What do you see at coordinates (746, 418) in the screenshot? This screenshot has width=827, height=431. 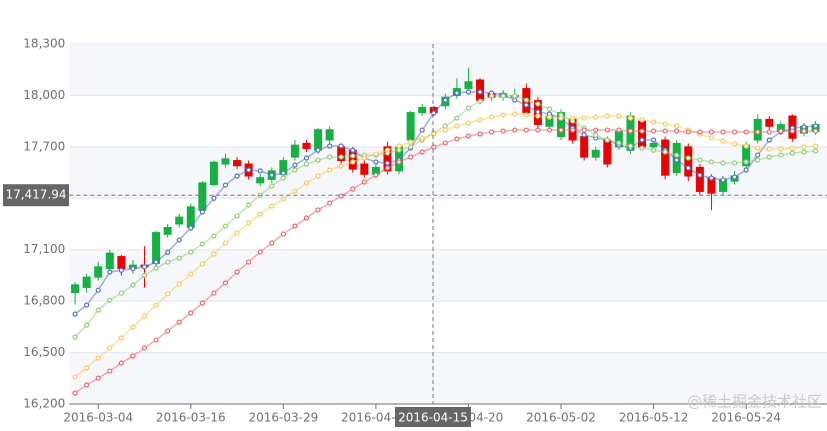 I see `x-tick-label: 2016-05-24` at bounding box center [746, 418].